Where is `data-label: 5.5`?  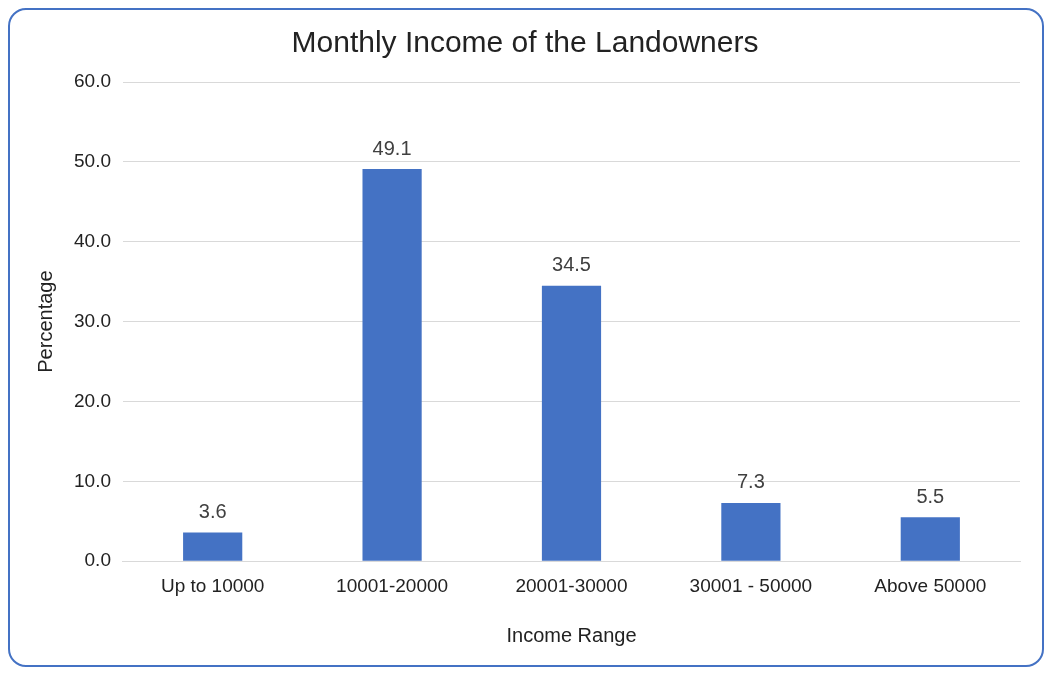
data-label: 5.5 is located at coordinates (930, 495).